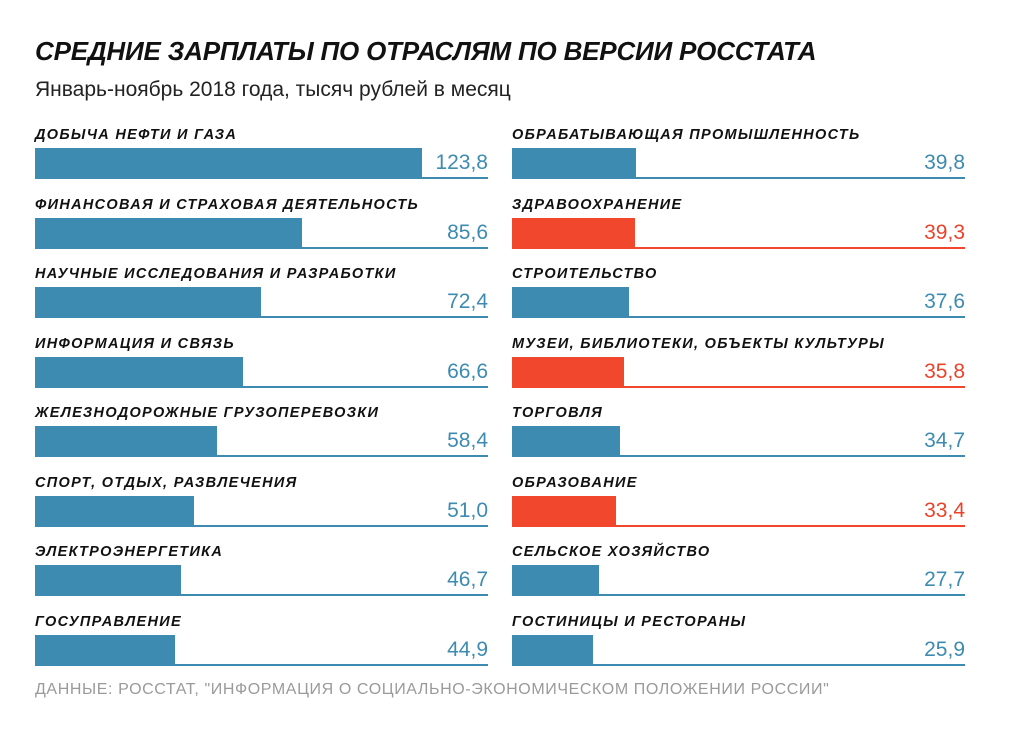  What do you see at coordinates (467, 232) in the screenshot?
I see `bar-value-label: 85,6` at bounding box center [467, 232].